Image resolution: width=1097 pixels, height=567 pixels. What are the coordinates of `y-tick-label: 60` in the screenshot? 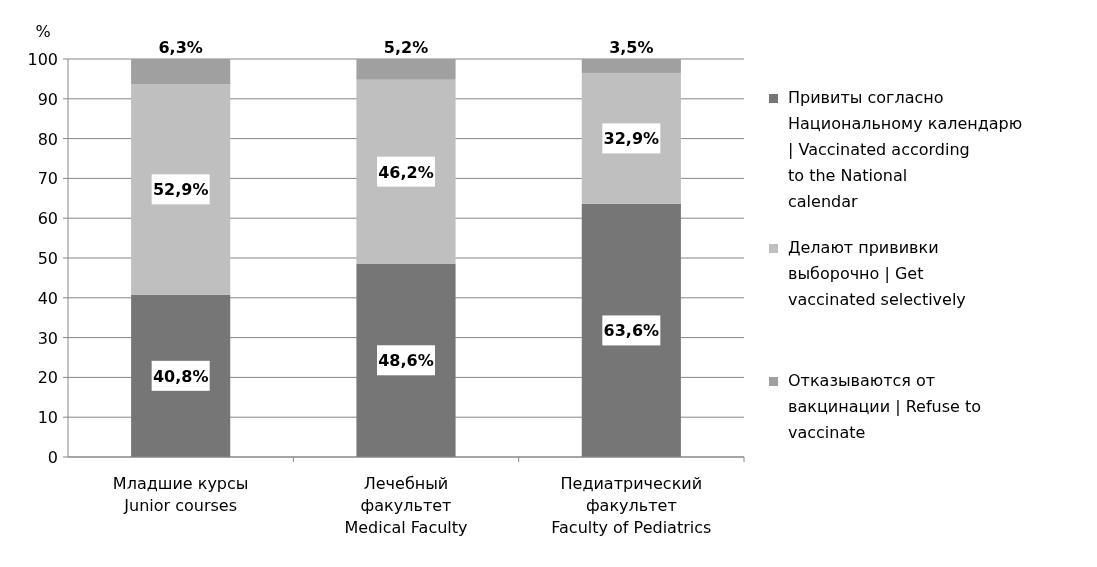 It's located at (47, 219).